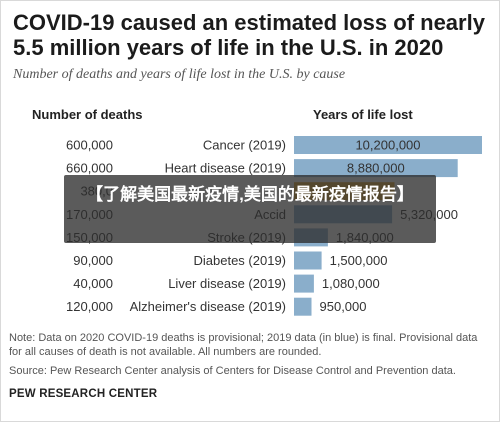  Describe the element at coordinates (351, 283) in the screenshot. I see `years-value-label: 1,080,000` at that location.